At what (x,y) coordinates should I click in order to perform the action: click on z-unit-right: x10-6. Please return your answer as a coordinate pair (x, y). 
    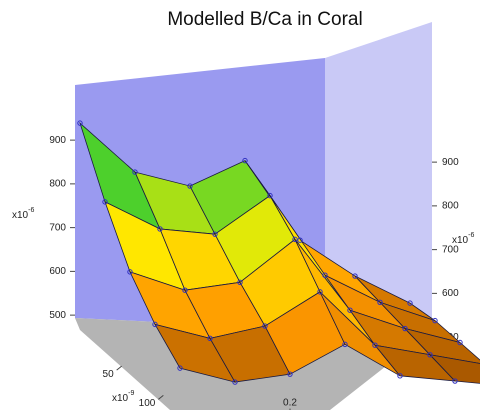
    Looking at the image, I should click on (463, 239).